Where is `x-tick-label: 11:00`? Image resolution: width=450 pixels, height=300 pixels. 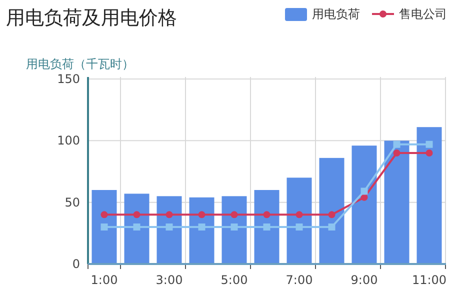 x-tick-label: 11:00 is located at coordinates (429, 280).